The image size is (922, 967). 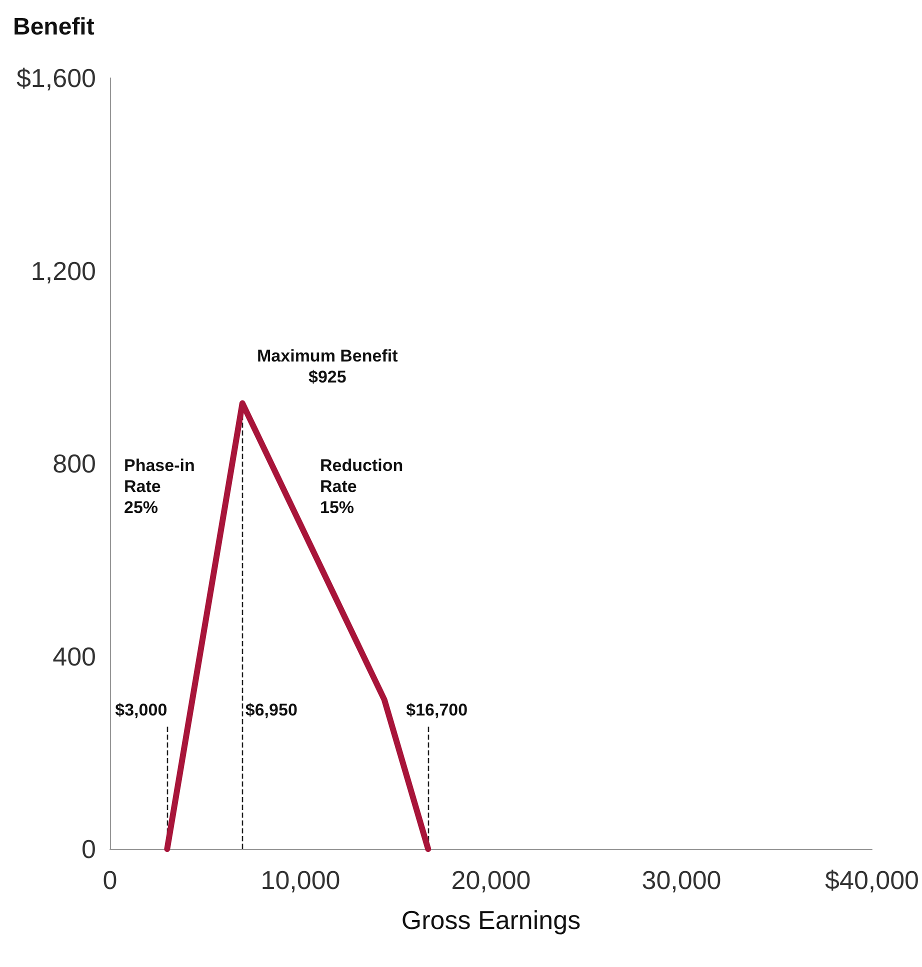 I want to click on annotation: Maximum Benefit $925, so click(x=327, y=366).